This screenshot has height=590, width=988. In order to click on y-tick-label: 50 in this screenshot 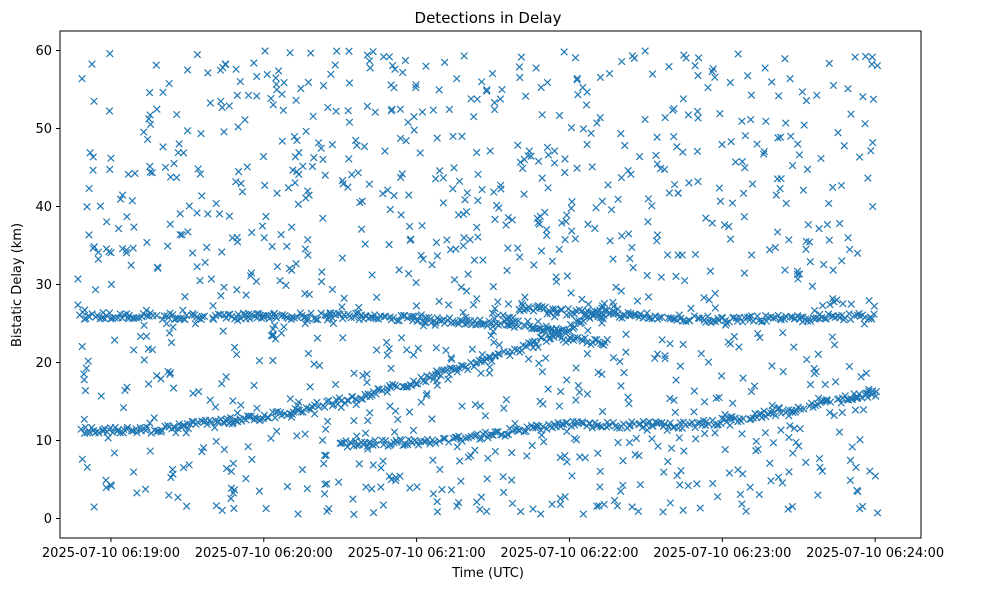, I will do `click(43, 129)`.